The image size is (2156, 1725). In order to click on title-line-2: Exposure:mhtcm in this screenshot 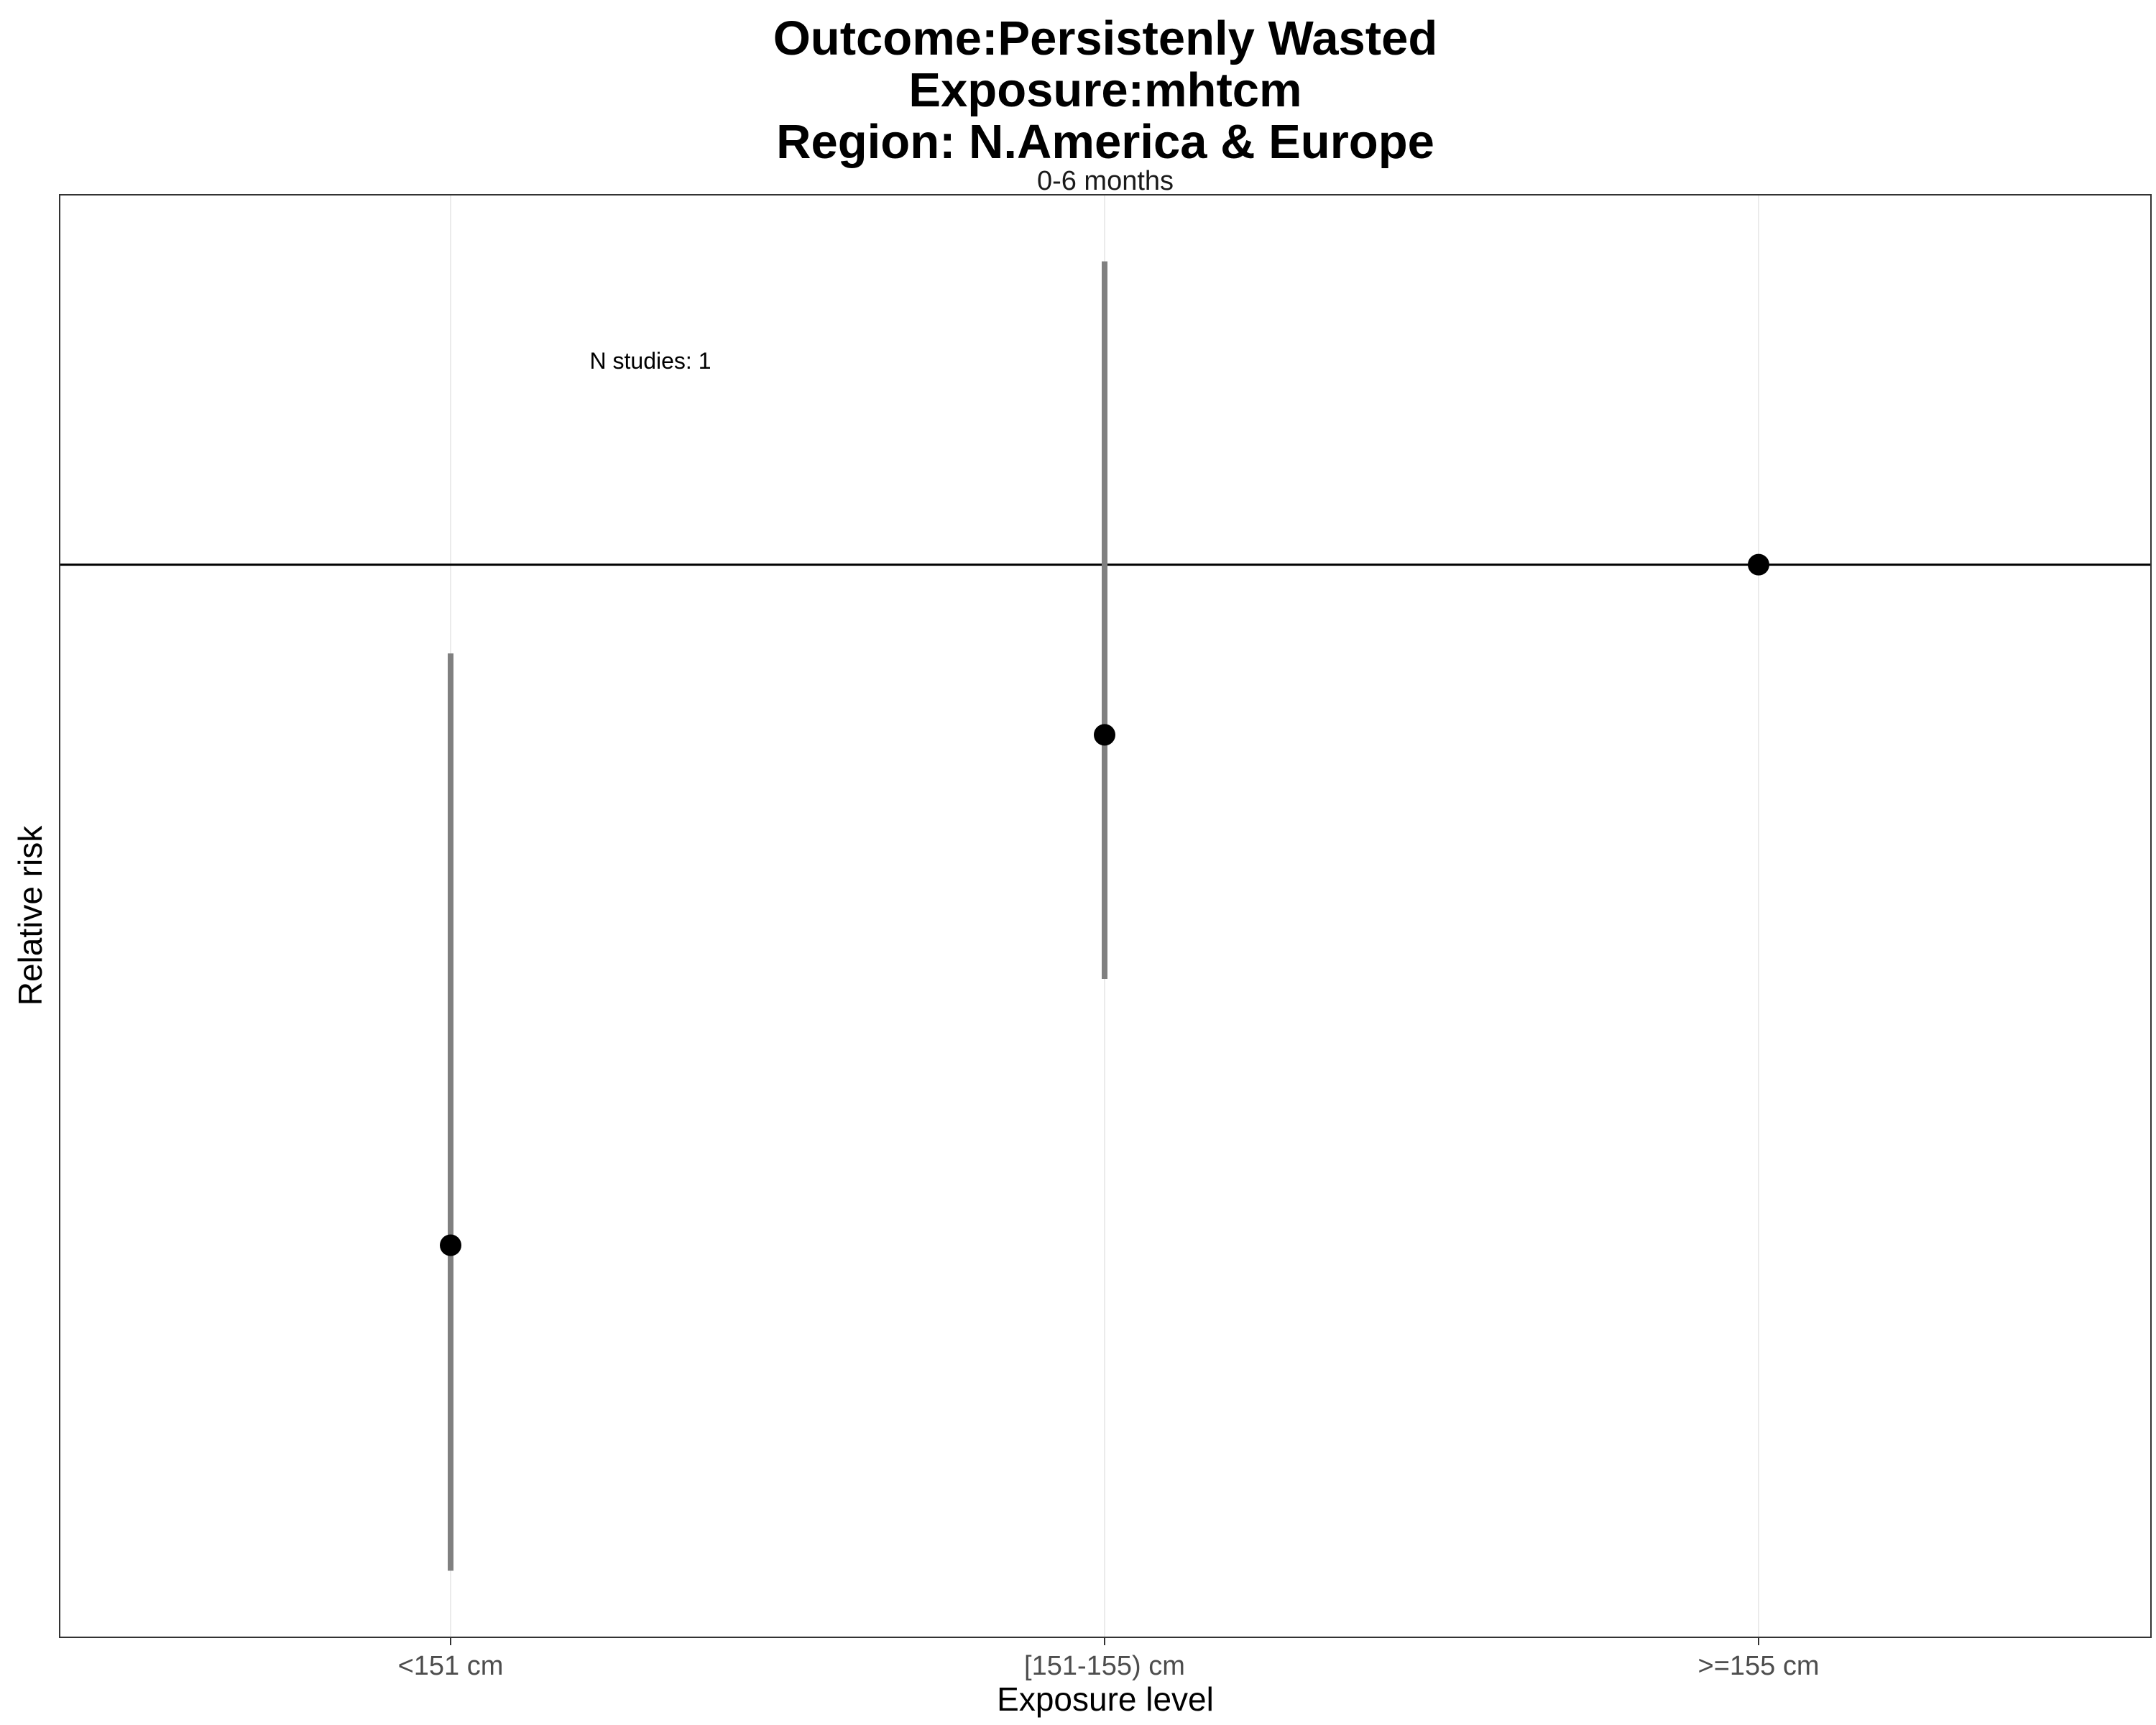, I will do `click(1105, 90)`.